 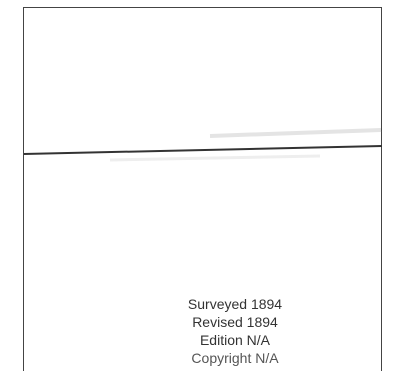 I want to click on revised-text: Revised 1894, so click(x=235, y=322).